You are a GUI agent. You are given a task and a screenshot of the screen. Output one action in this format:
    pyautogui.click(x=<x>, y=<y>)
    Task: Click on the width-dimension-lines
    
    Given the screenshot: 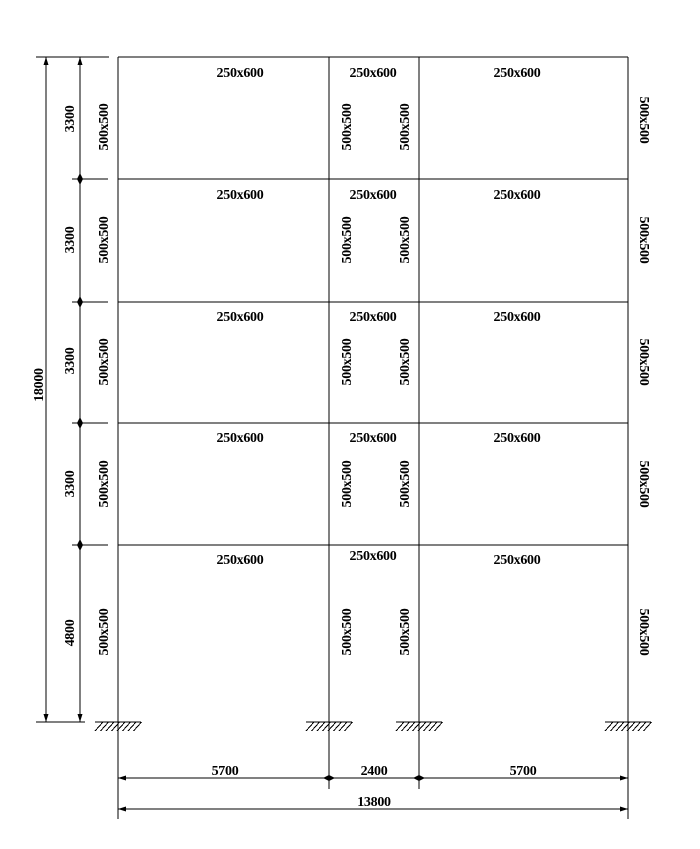 What is the action you would take?
    pyautogui.click(x=373, y=770)
    